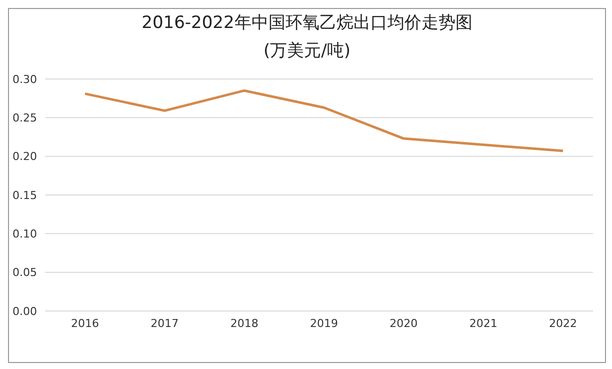  Describe the element at coordinates (24, 234) in the screenshot. I see `y-tick-label: 0.10` at that location.